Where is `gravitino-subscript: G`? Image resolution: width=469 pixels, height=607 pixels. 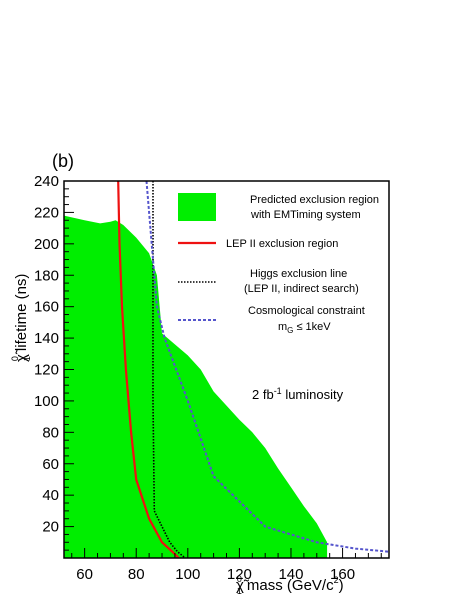
gravitino-subscript: G is located at coordinates (290, 330).